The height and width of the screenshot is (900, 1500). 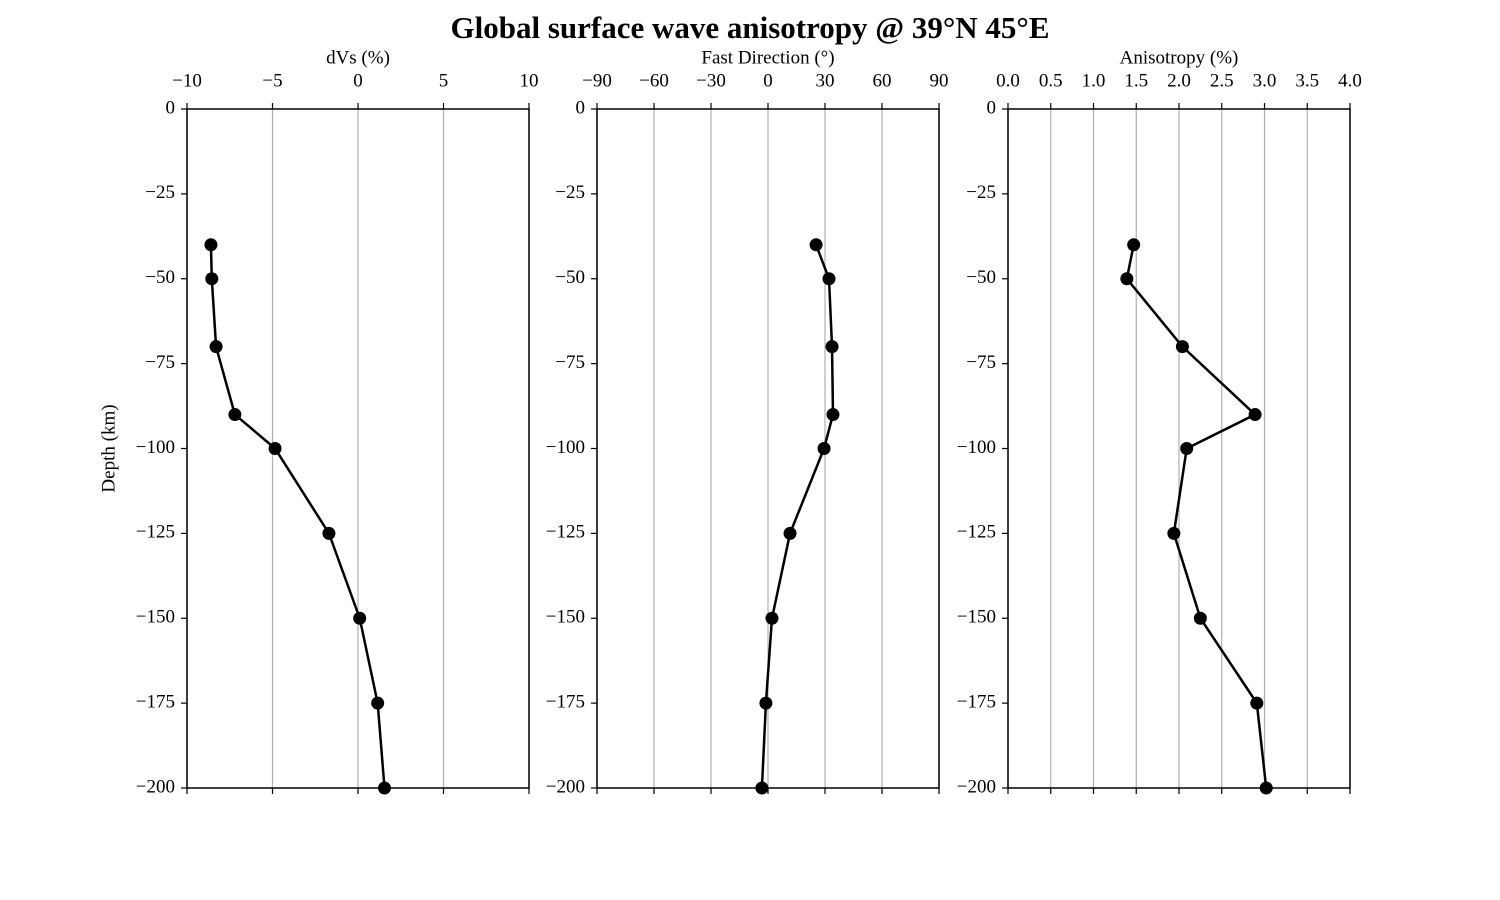 I want to click on x-tick-label: −90, so click(x=597, y=80).